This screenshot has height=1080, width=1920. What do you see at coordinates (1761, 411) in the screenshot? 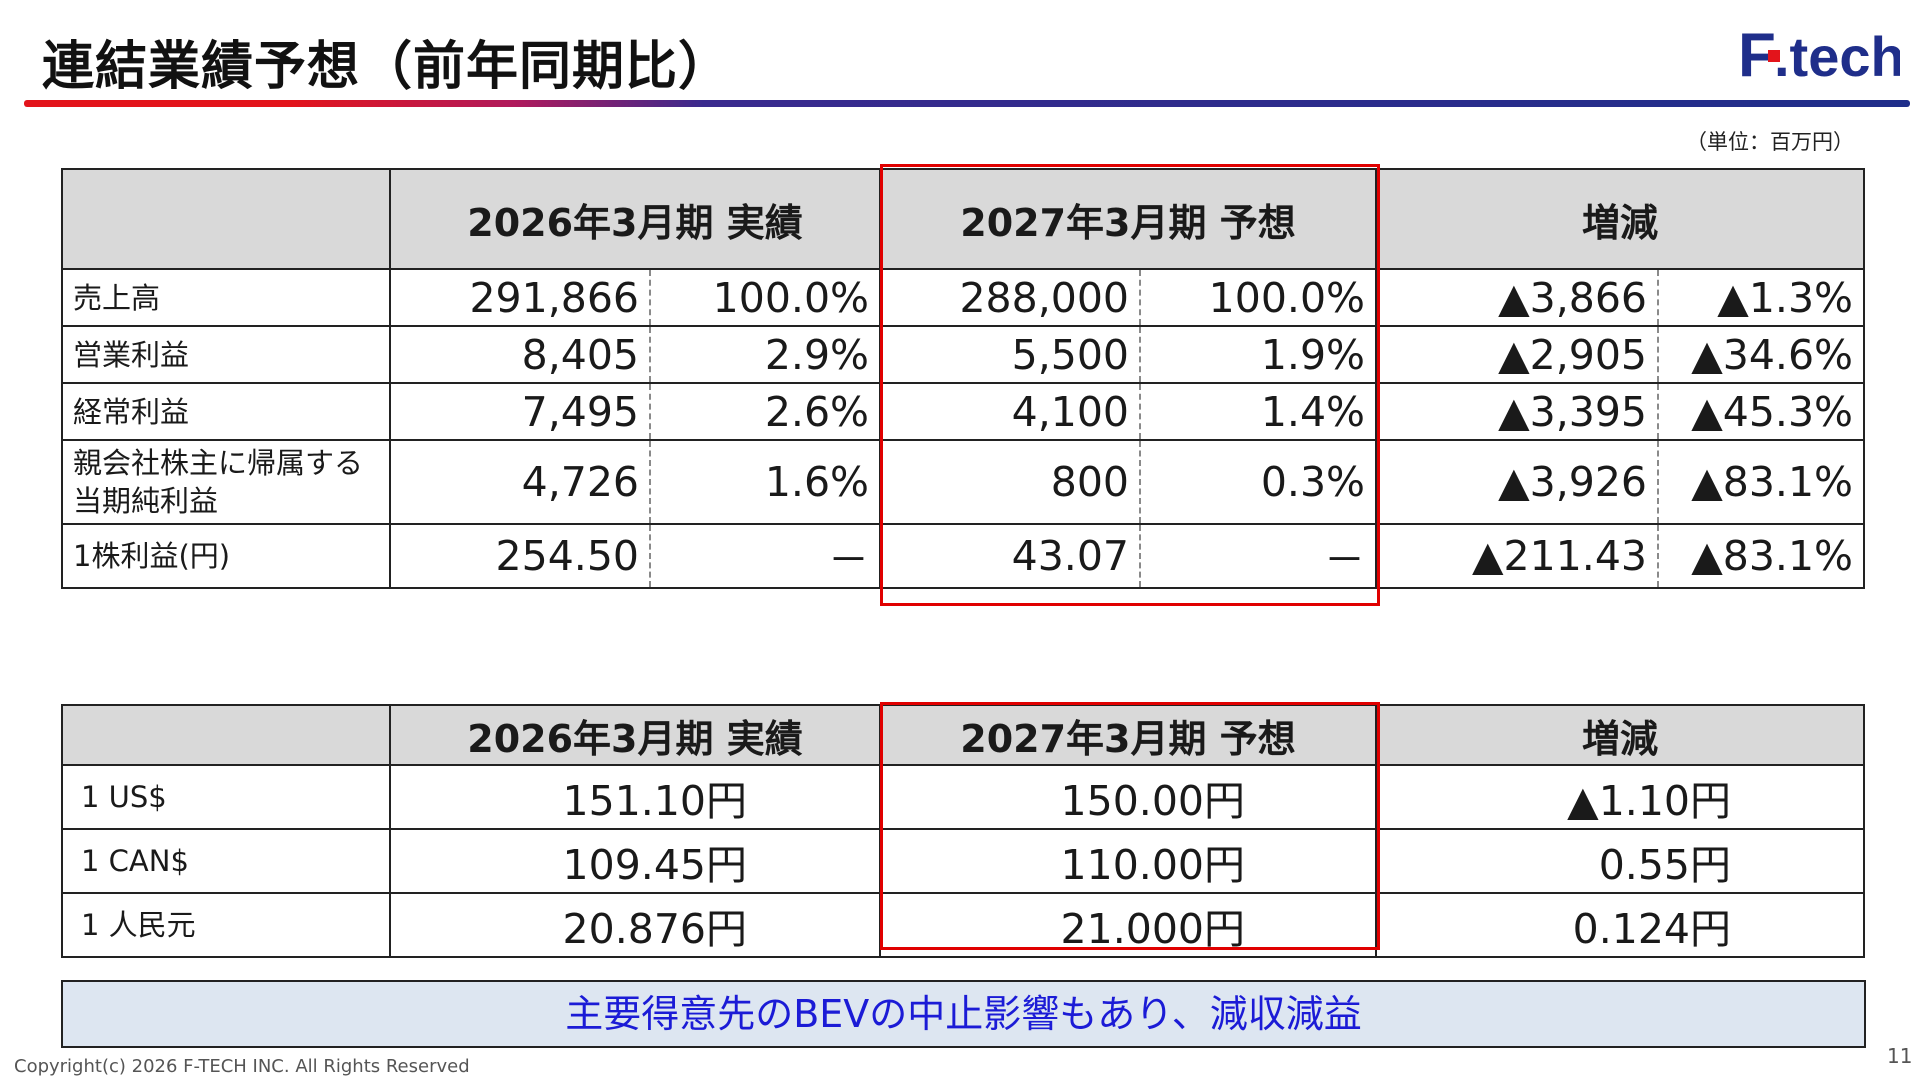
I see `cell-change-ratio: ▲45.3%` at bounding box center [1761, 411].